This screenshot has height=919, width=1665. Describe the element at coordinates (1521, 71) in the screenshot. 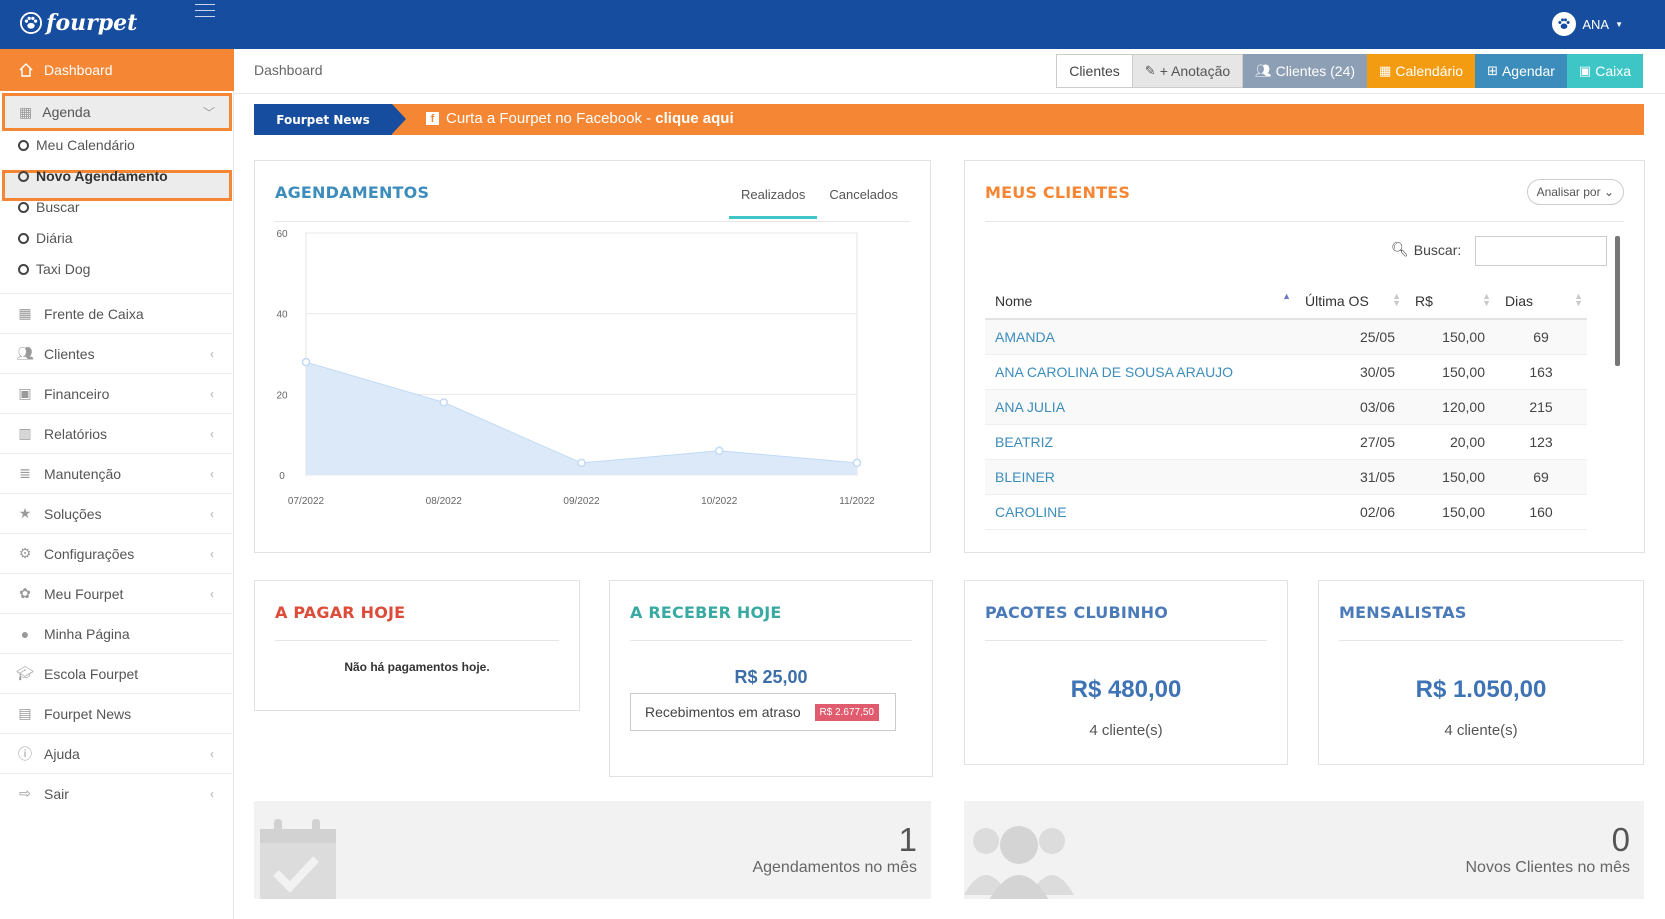

I see `agendar-button: ⊞ Agendar` at that location.